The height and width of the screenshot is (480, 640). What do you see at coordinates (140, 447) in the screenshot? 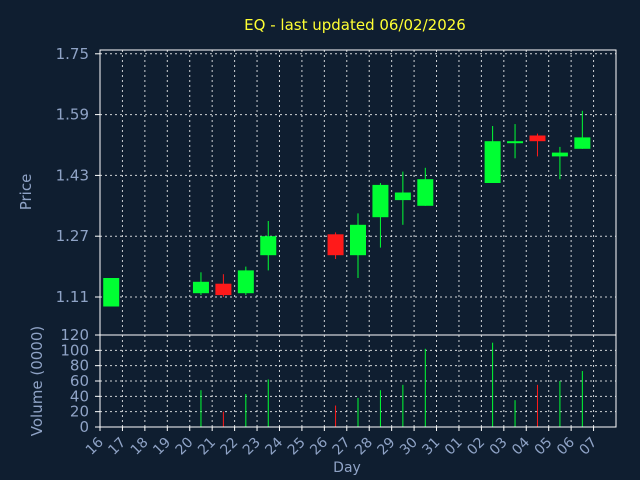
I see `x-tick-label: 18` at bounding box center [140, 447].